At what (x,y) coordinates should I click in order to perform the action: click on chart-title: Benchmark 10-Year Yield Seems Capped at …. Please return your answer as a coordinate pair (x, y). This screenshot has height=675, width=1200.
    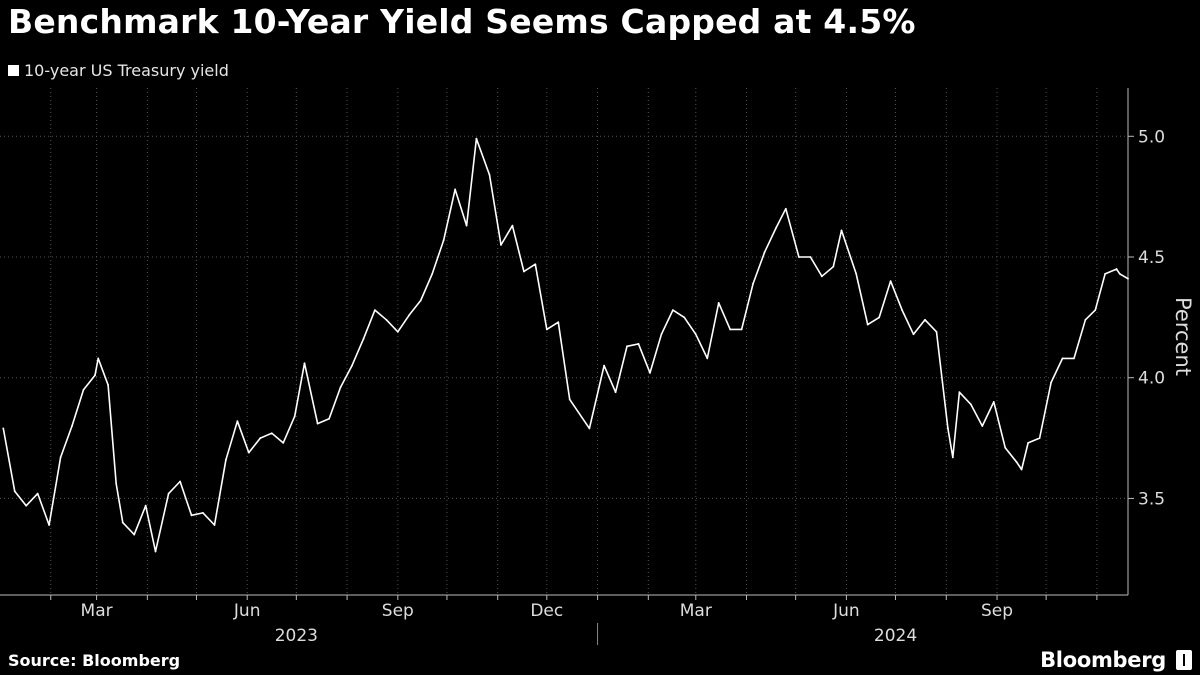
    Looking at the image, I should click on (462, 21).